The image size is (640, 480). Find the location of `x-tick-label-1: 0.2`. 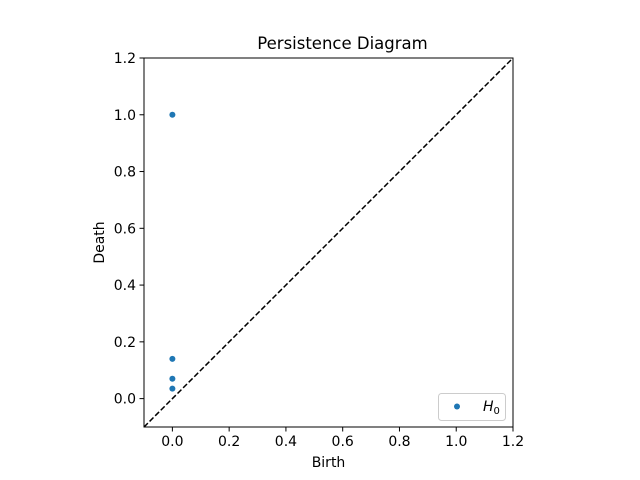

x-tick-label-1: 0.2 is located at coordinates (229, 442).